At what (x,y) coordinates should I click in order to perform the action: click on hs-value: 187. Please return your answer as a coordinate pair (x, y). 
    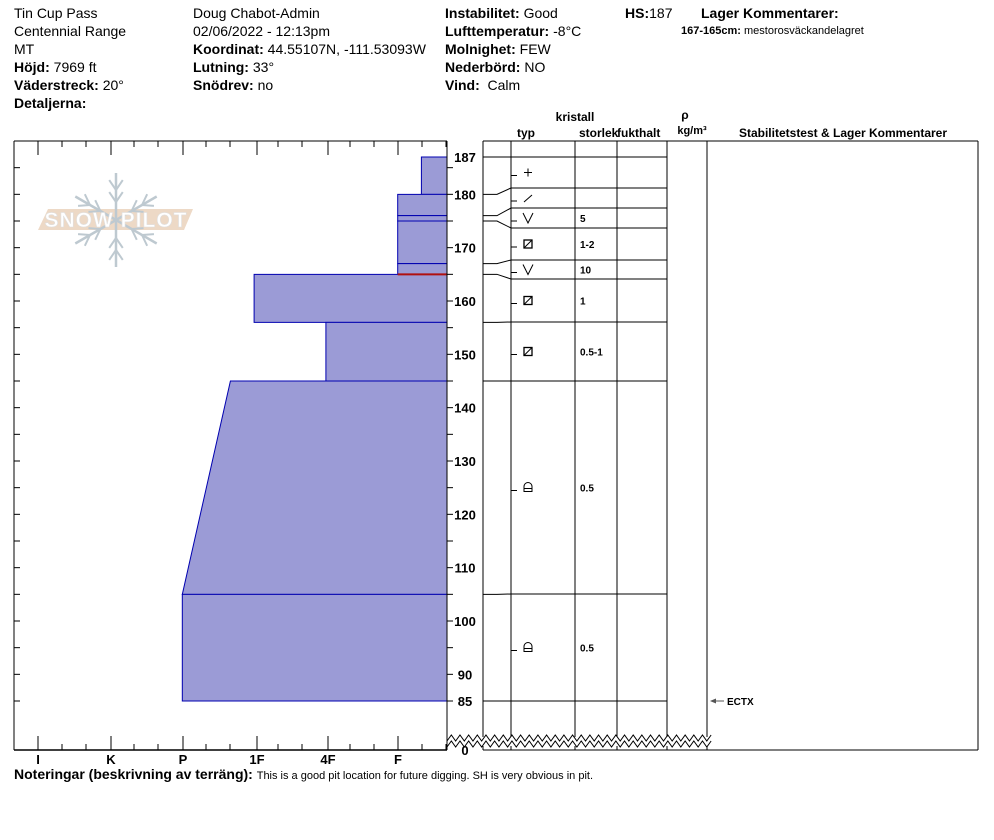
    Looking at the image, I should click on (661, 13).